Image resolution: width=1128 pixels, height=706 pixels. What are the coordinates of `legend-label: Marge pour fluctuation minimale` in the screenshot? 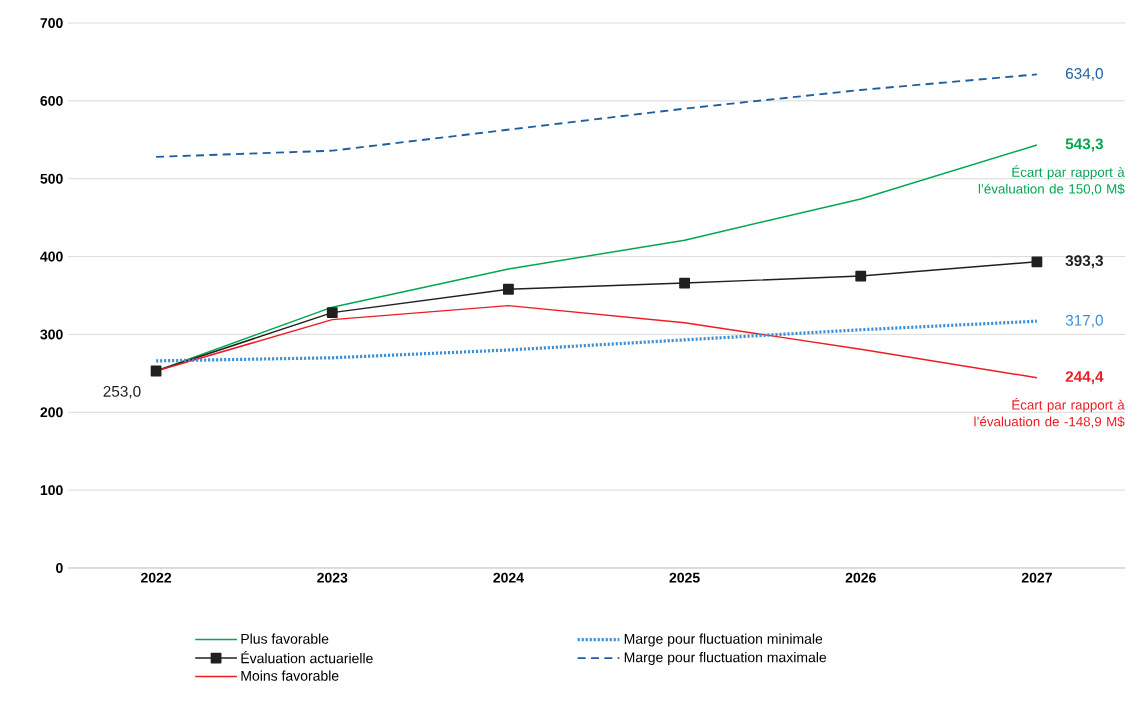 It's located at (723, 640).